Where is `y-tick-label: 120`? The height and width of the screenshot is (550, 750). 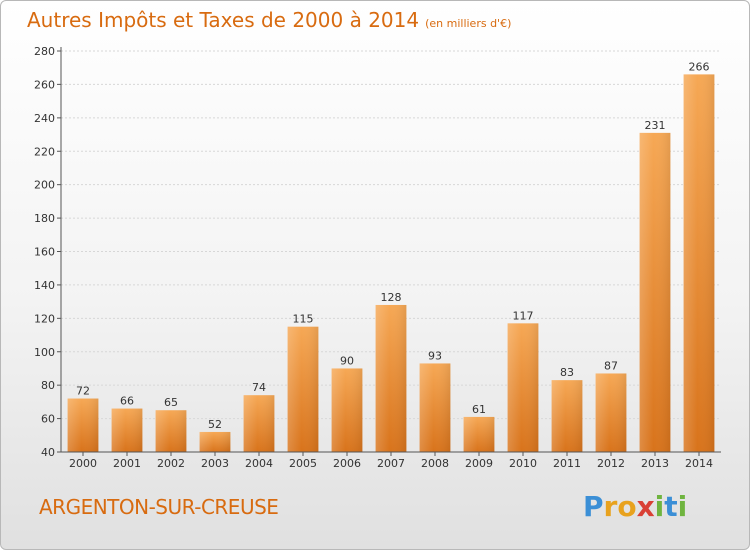
y-tick-label: 120 is located at coordinates (44, 318).